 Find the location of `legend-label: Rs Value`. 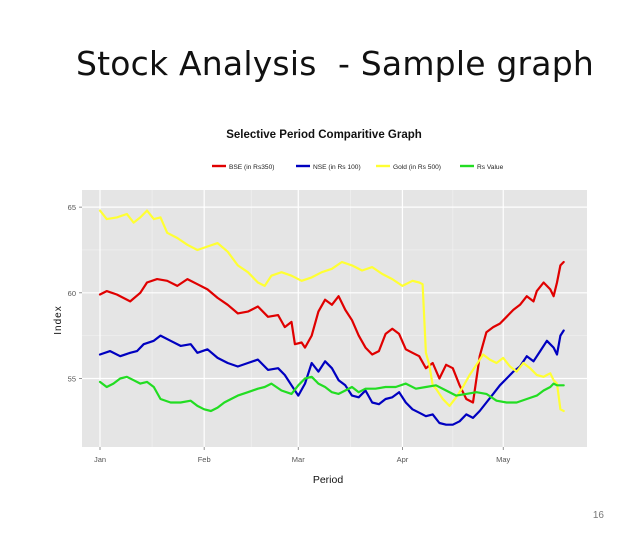

legend-label: Rs Value is located at coordinates (490, 167).